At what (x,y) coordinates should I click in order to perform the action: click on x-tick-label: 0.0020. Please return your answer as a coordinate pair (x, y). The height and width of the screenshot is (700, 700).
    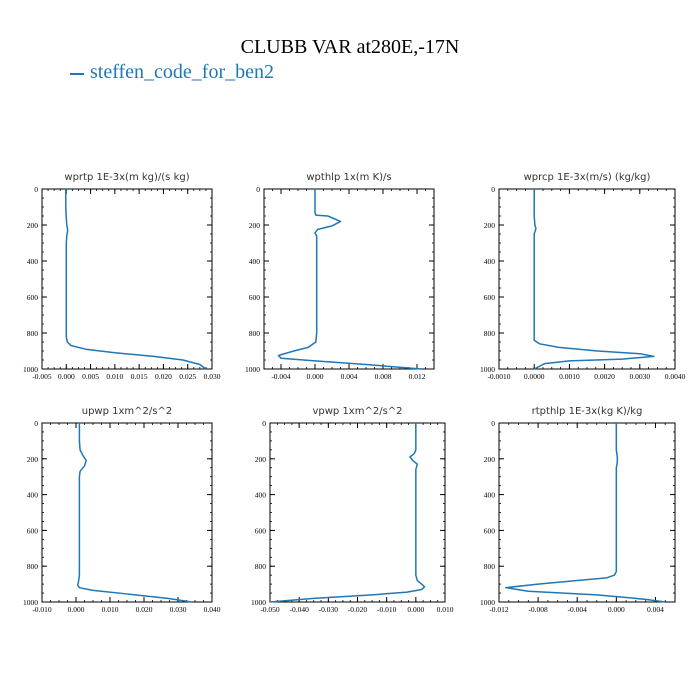
    Looking at the image, I should click on (604, 376).